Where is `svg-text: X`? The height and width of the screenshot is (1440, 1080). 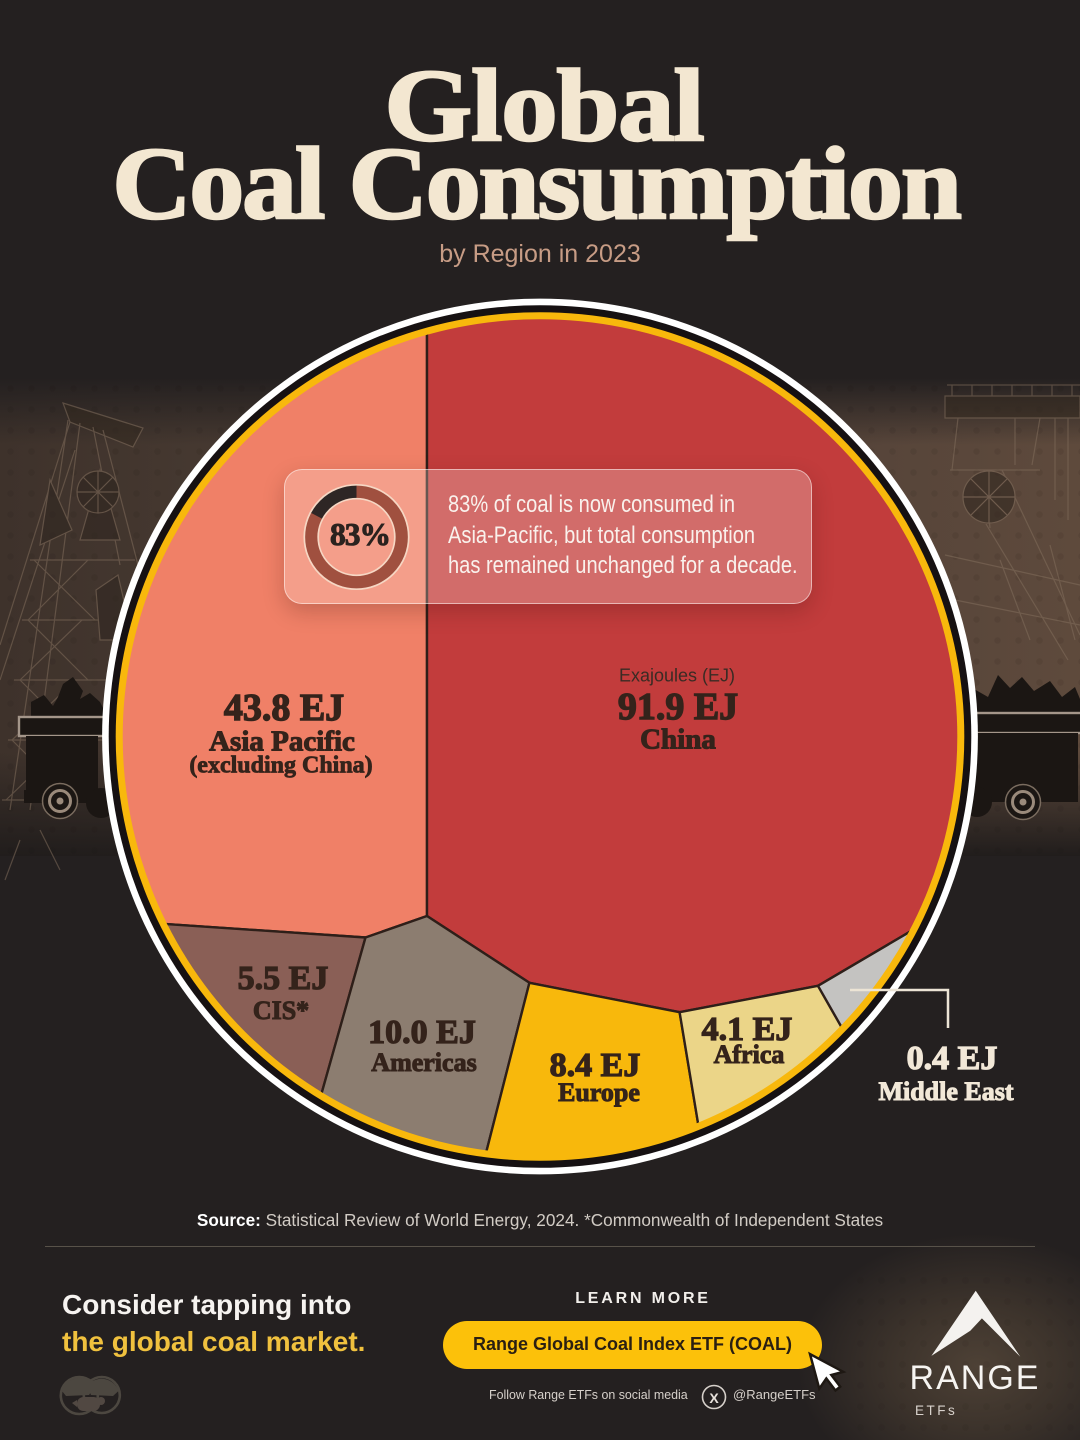
svg-text: X is located at coordinates (714, 1398).